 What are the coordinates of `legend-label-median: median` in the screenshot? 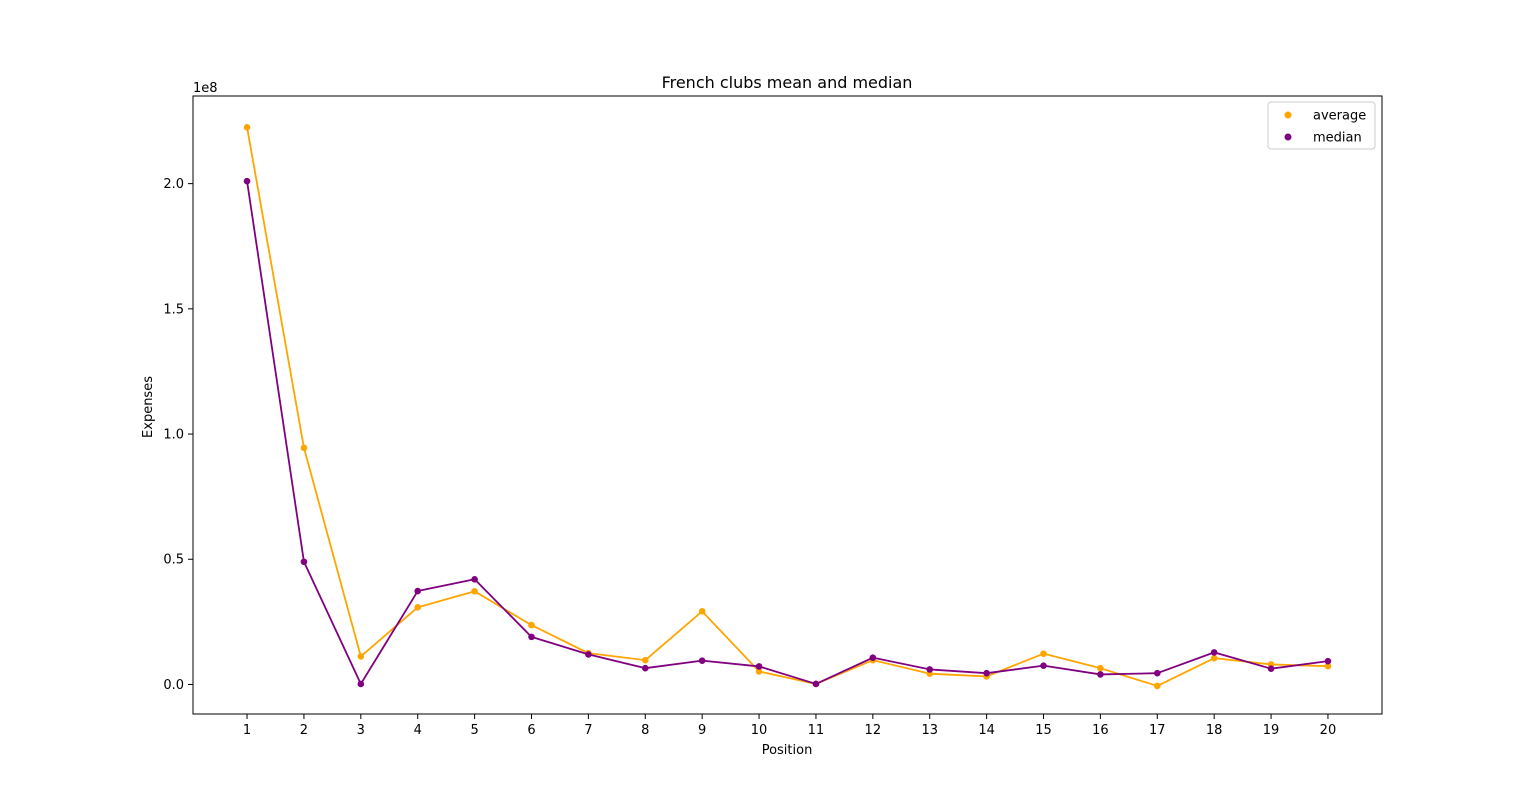 It's located at (1337, 138).